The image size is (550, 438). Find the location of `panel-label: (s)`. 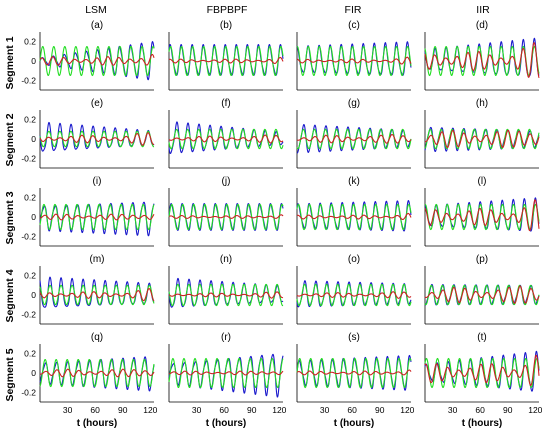

panel-label: (s) is located at coordinates (354, 337).